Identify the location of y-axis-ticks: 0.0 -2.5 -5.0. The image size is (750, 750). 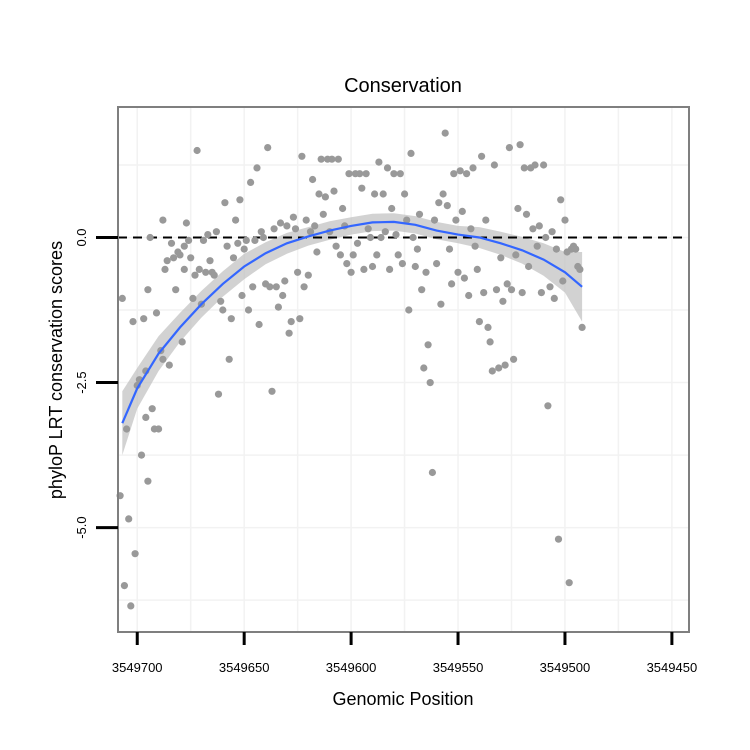
(96, 383).